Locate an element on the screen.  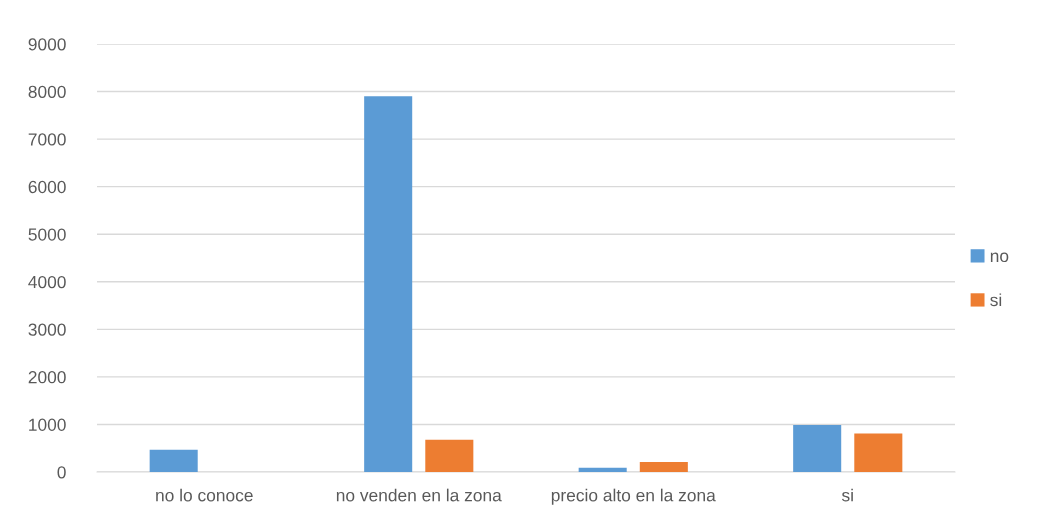
legend-label: si is located at coordinates (996, 300).